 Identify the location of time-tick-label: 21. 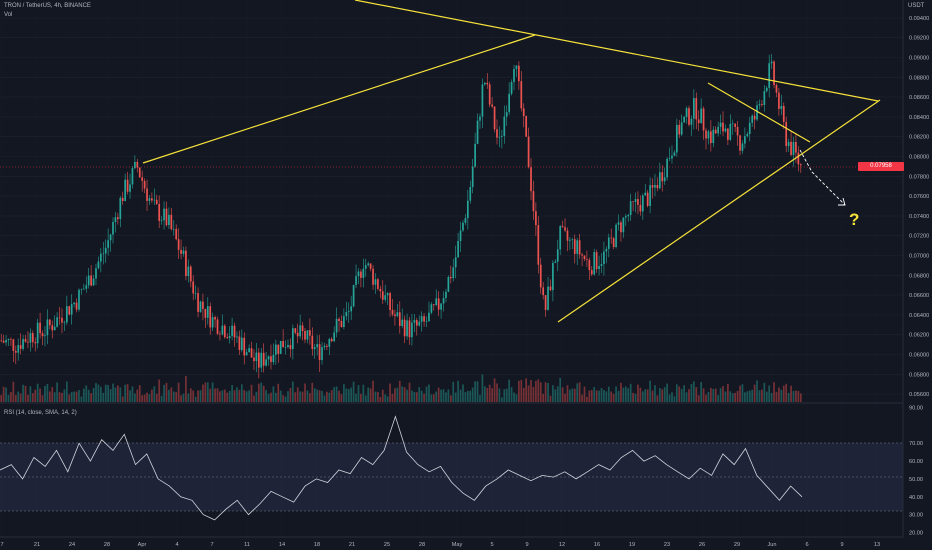
(352, 545).